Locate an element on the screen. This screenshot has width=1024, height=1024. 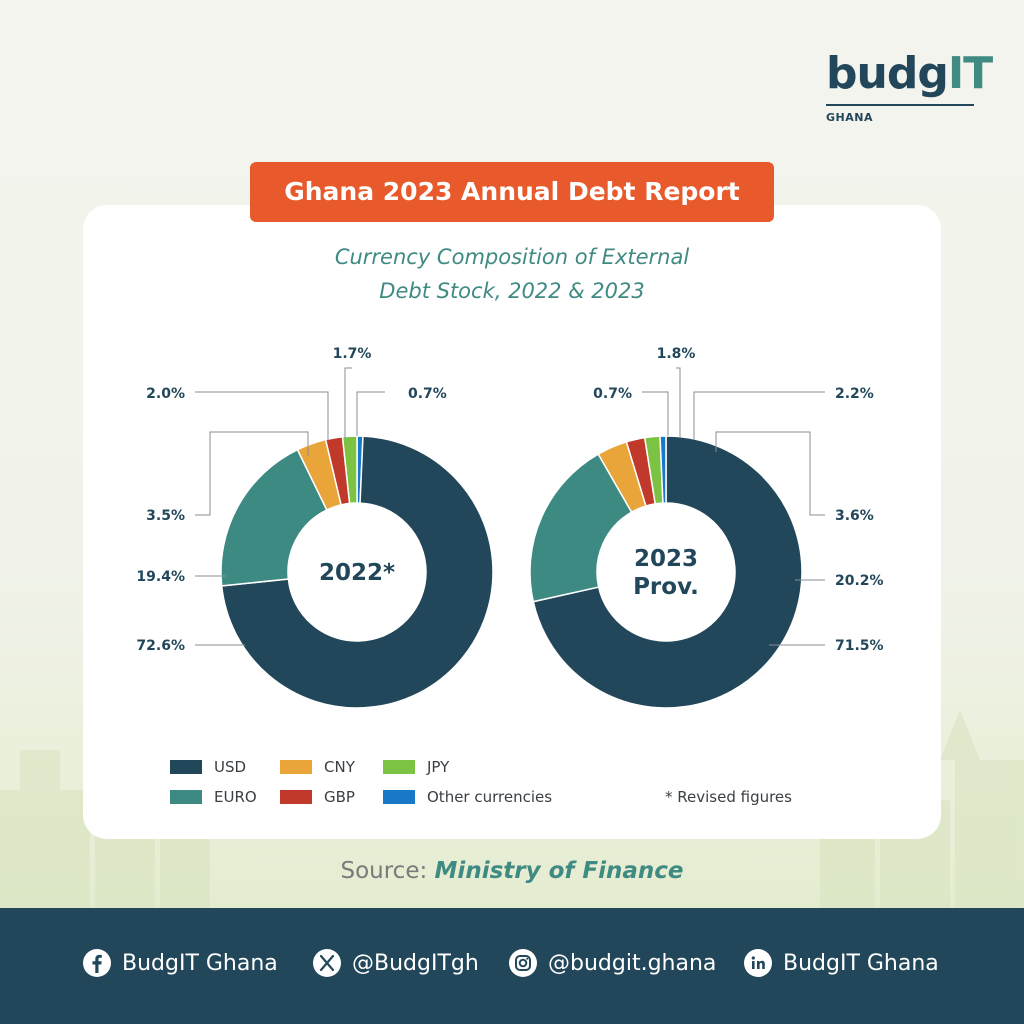
legend-item-usd: USD is located at coordinates (208, 767).